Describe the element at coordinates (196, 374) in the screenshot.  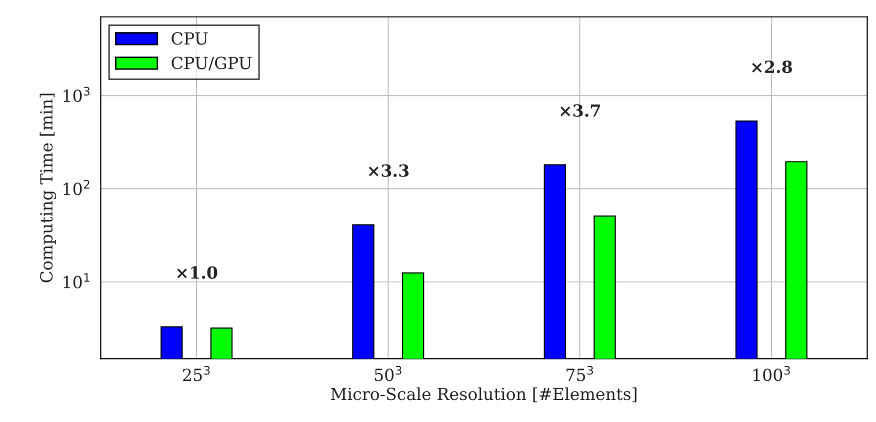
I see `x-tick-label: 25$^{3}$` at that location.